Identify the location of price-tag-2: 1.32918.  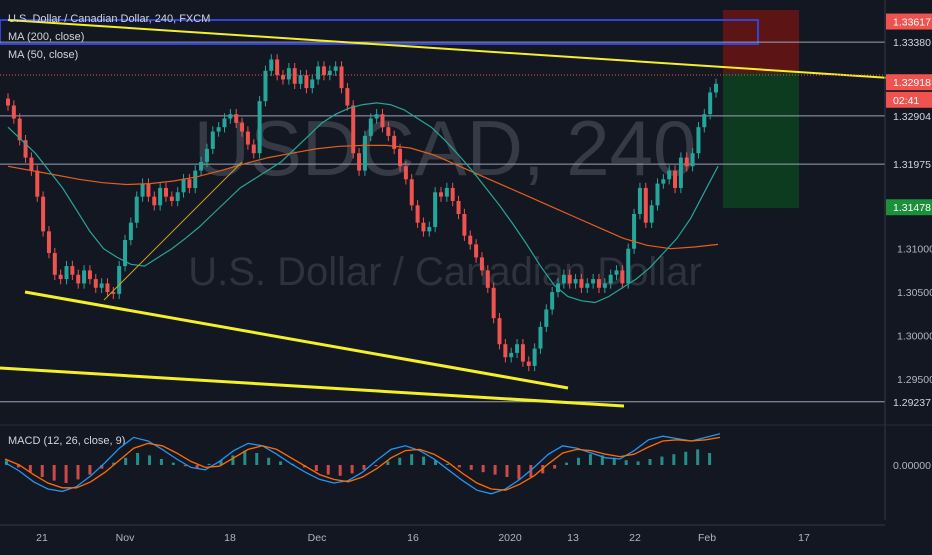
(912, 83).